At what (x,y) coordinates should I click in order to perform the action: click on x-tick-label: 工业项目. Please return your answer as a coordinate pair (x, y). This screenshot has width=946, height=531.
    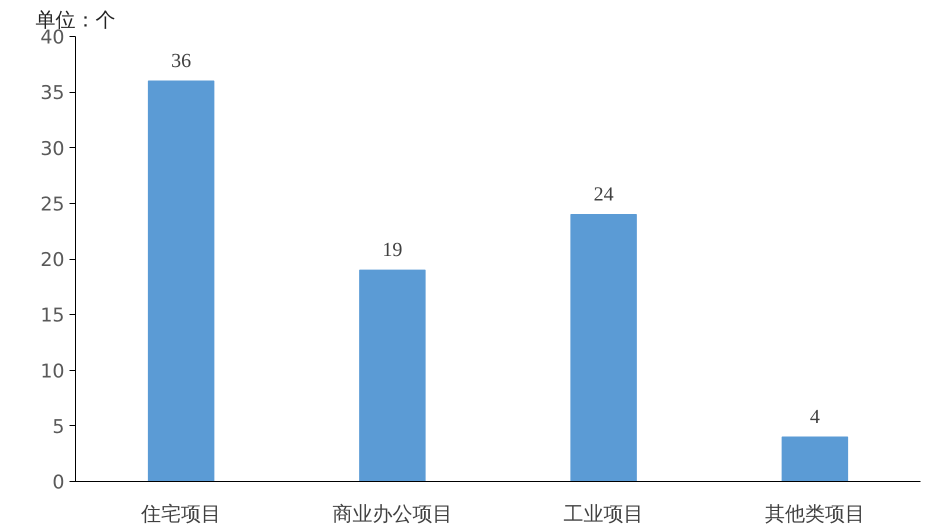
    Looking at the image, I should click on (604, 514).